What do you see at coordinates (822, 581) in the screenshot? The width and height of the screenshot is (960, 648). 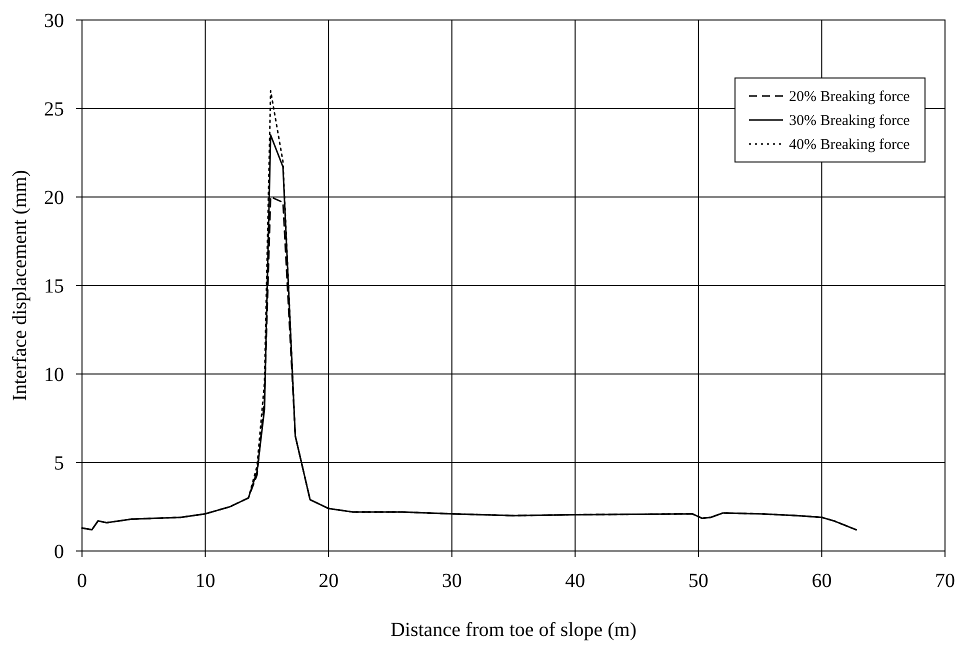 I see `x-tick-label: 60` at bounding box center [822, 581].